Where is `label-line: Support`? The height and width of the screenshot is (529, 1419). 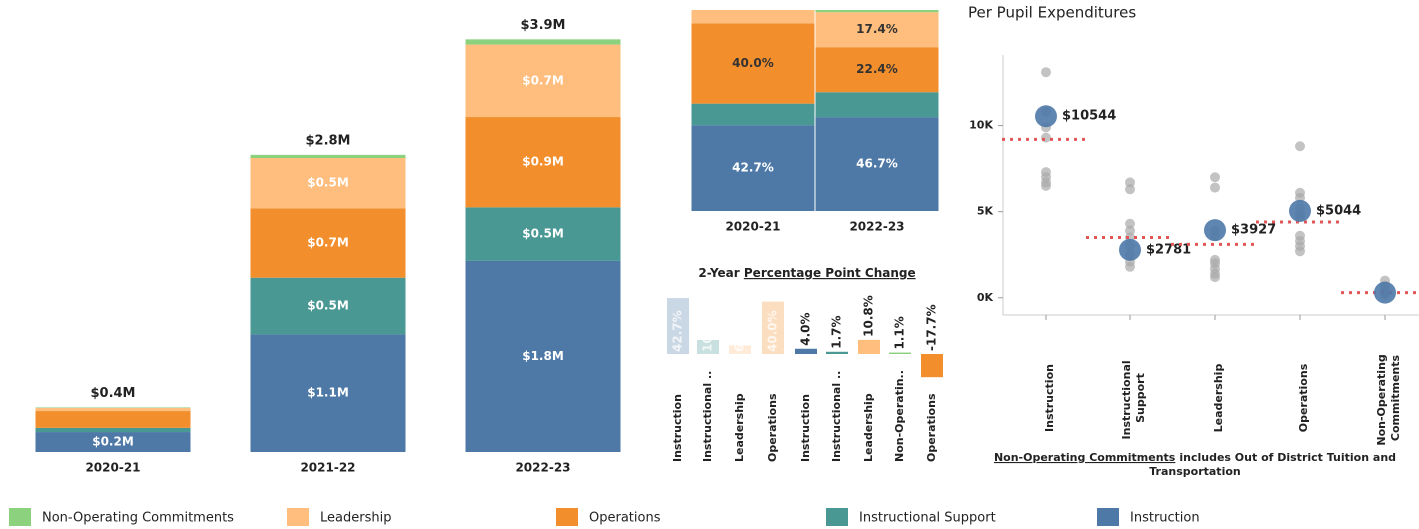 label-line: Support is located at coordinates (1140, 398).